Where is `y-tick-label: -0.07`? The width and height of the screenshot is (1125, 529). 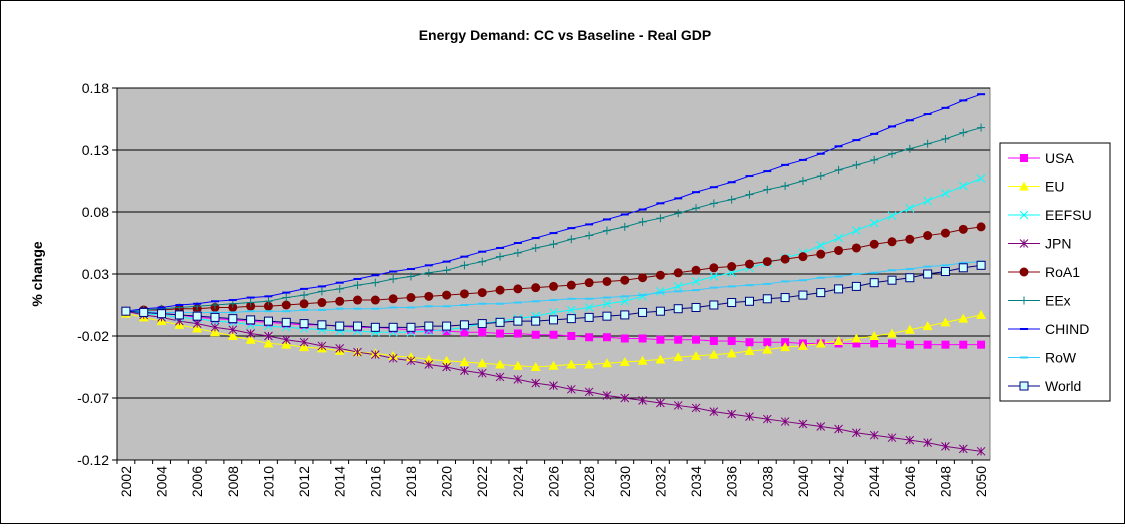
y-tick-label: -0.07 is located at coordinates (93, 398).